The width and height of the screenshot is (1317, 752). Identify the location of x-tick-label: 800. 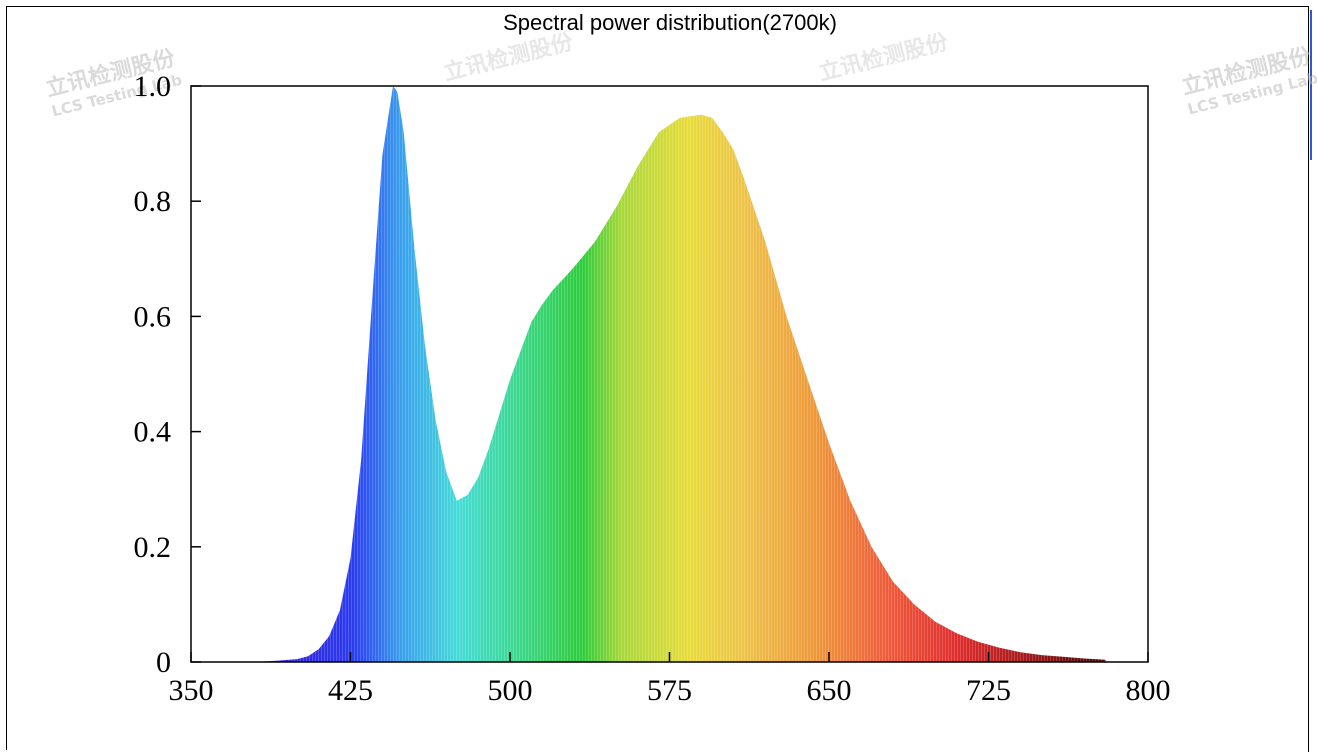
(1148, 690).